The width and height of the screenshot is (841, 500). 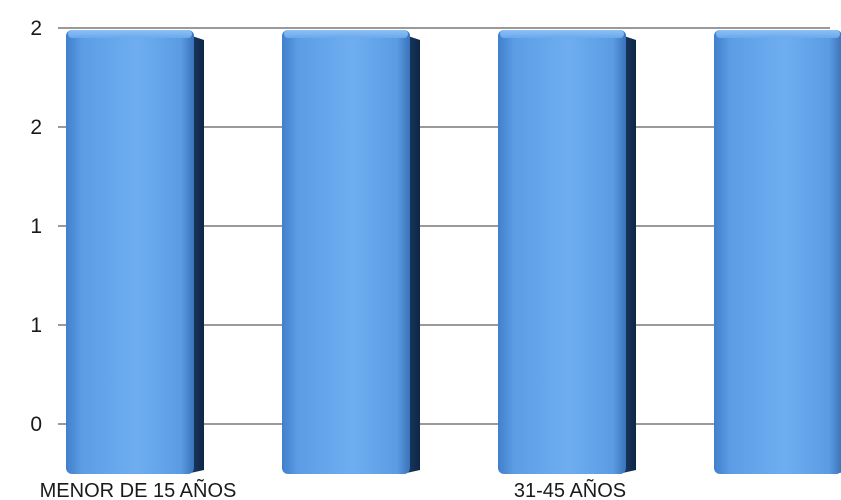 I want to click on x-category-label: MENOR DE 15 AÑOS, so click(x=138, y=489).